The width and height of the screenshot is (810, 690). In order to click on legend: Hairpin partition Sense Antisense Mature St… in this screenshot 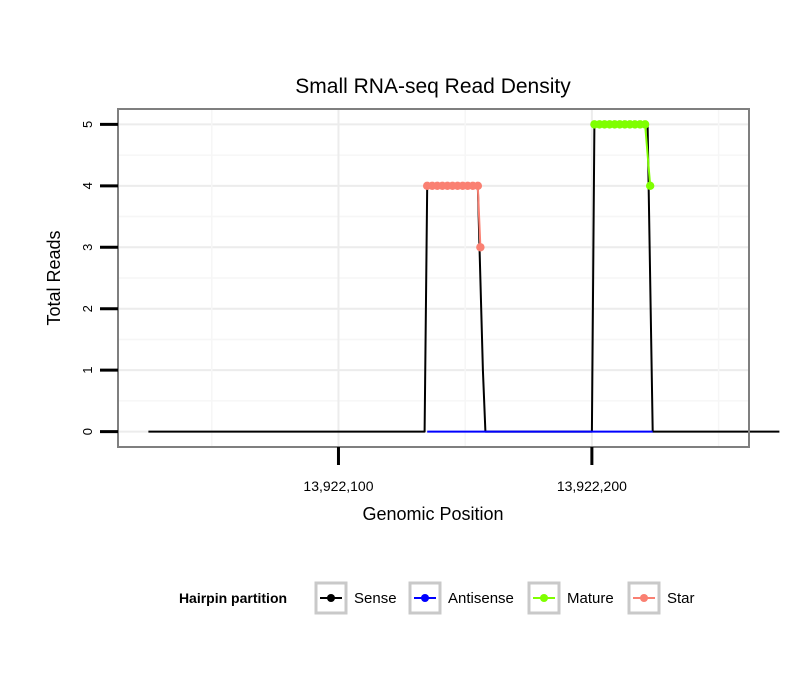, I will do `click(437, 598)`.